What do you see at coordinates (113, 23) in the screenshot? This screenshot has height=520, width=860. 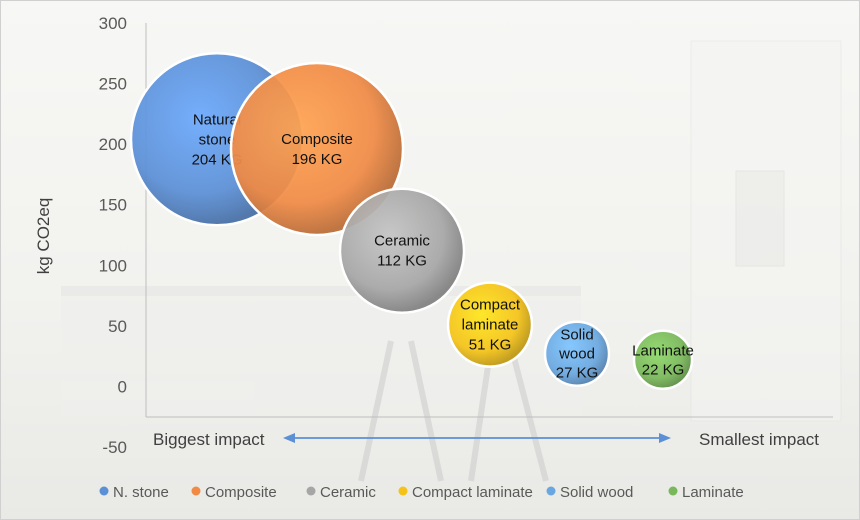 I see `y-tick-label: 300` at bounding box center [113, 23].